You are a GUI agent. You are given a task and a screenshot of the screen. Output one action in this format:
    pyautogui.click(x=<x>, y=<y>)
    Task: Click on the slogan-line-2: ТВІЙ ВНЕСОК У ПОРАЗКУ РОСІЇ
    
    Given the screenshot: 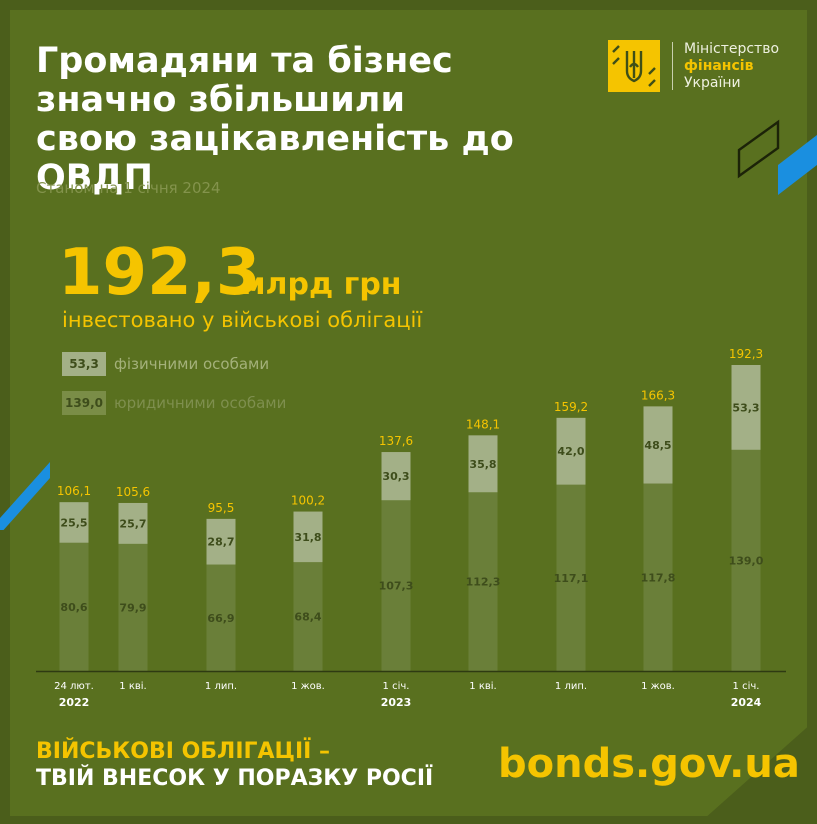 What is the action you would take?
    pyautogui.click(x=235, y=778)
    